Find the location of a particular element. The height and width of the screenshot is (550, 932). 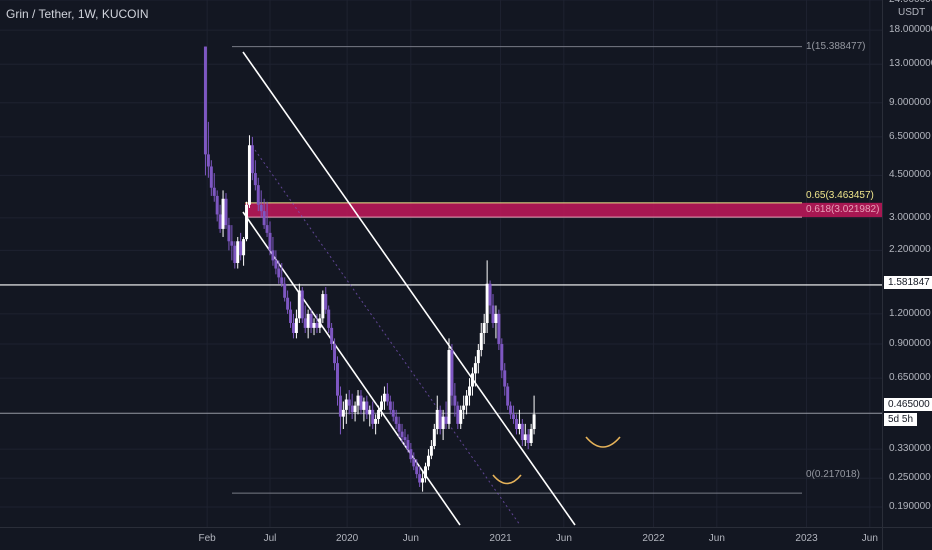

price-tick-label: 0.250000 is located at coordinates (910, 478).